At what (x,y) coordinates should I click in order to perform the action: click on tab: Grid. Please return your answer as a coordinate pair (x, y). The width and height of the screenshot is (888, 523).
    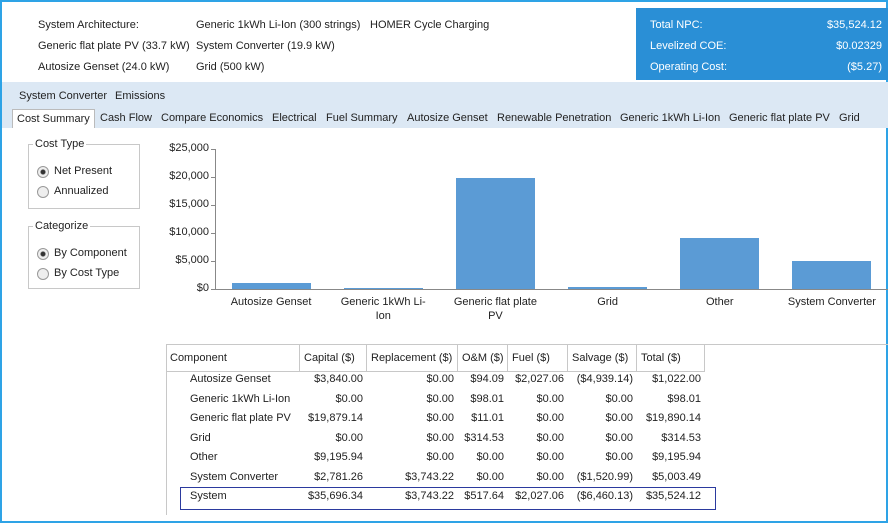
    Looking at the image, I should click on (849, 118).